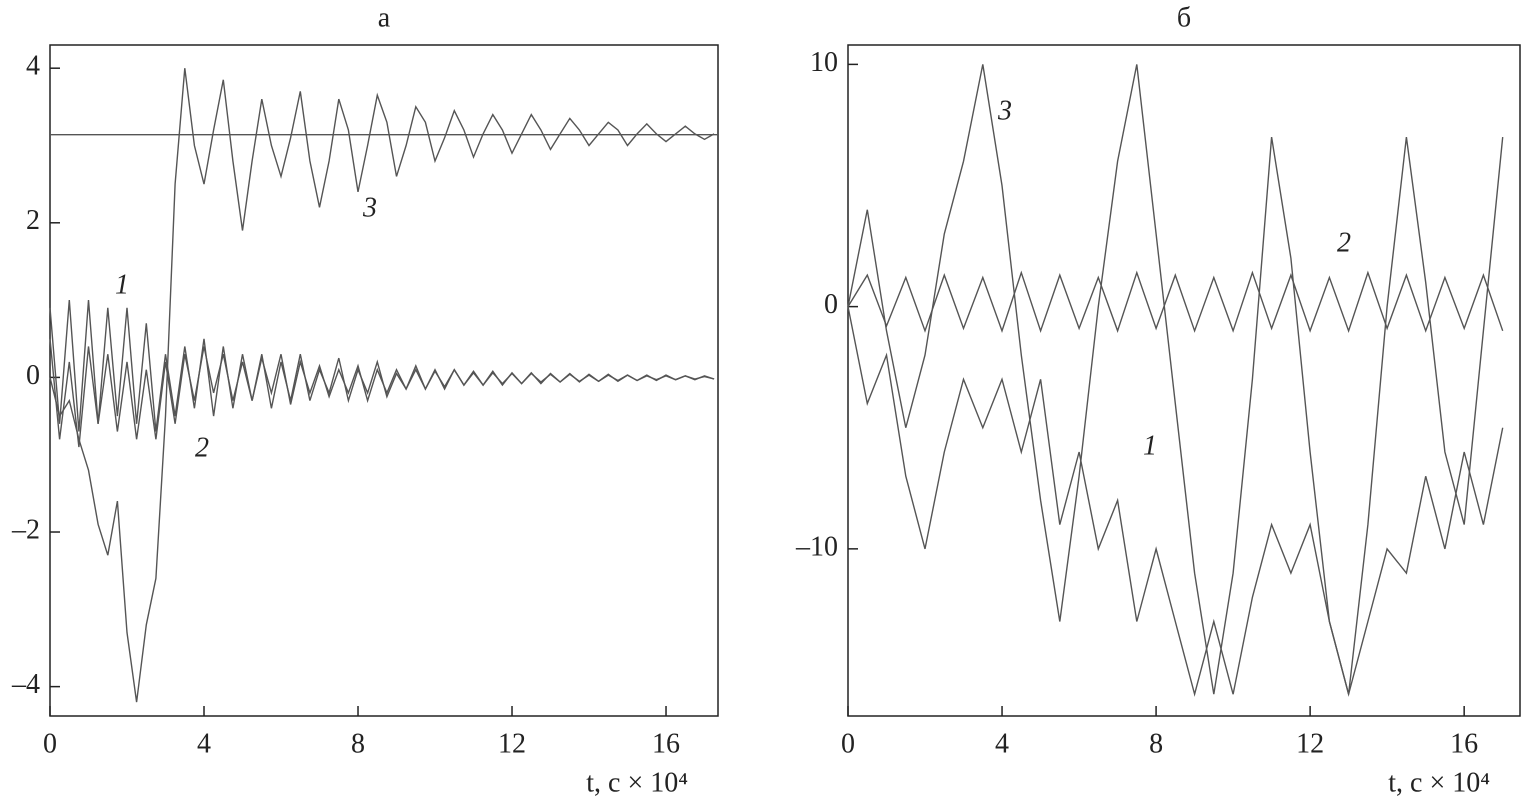 Image resolution: width=1527 pixels, height=809 pixels. Describe the element at coordinates (824, 62) in the screenshot. I see `y-tick-label: 10` at that location.